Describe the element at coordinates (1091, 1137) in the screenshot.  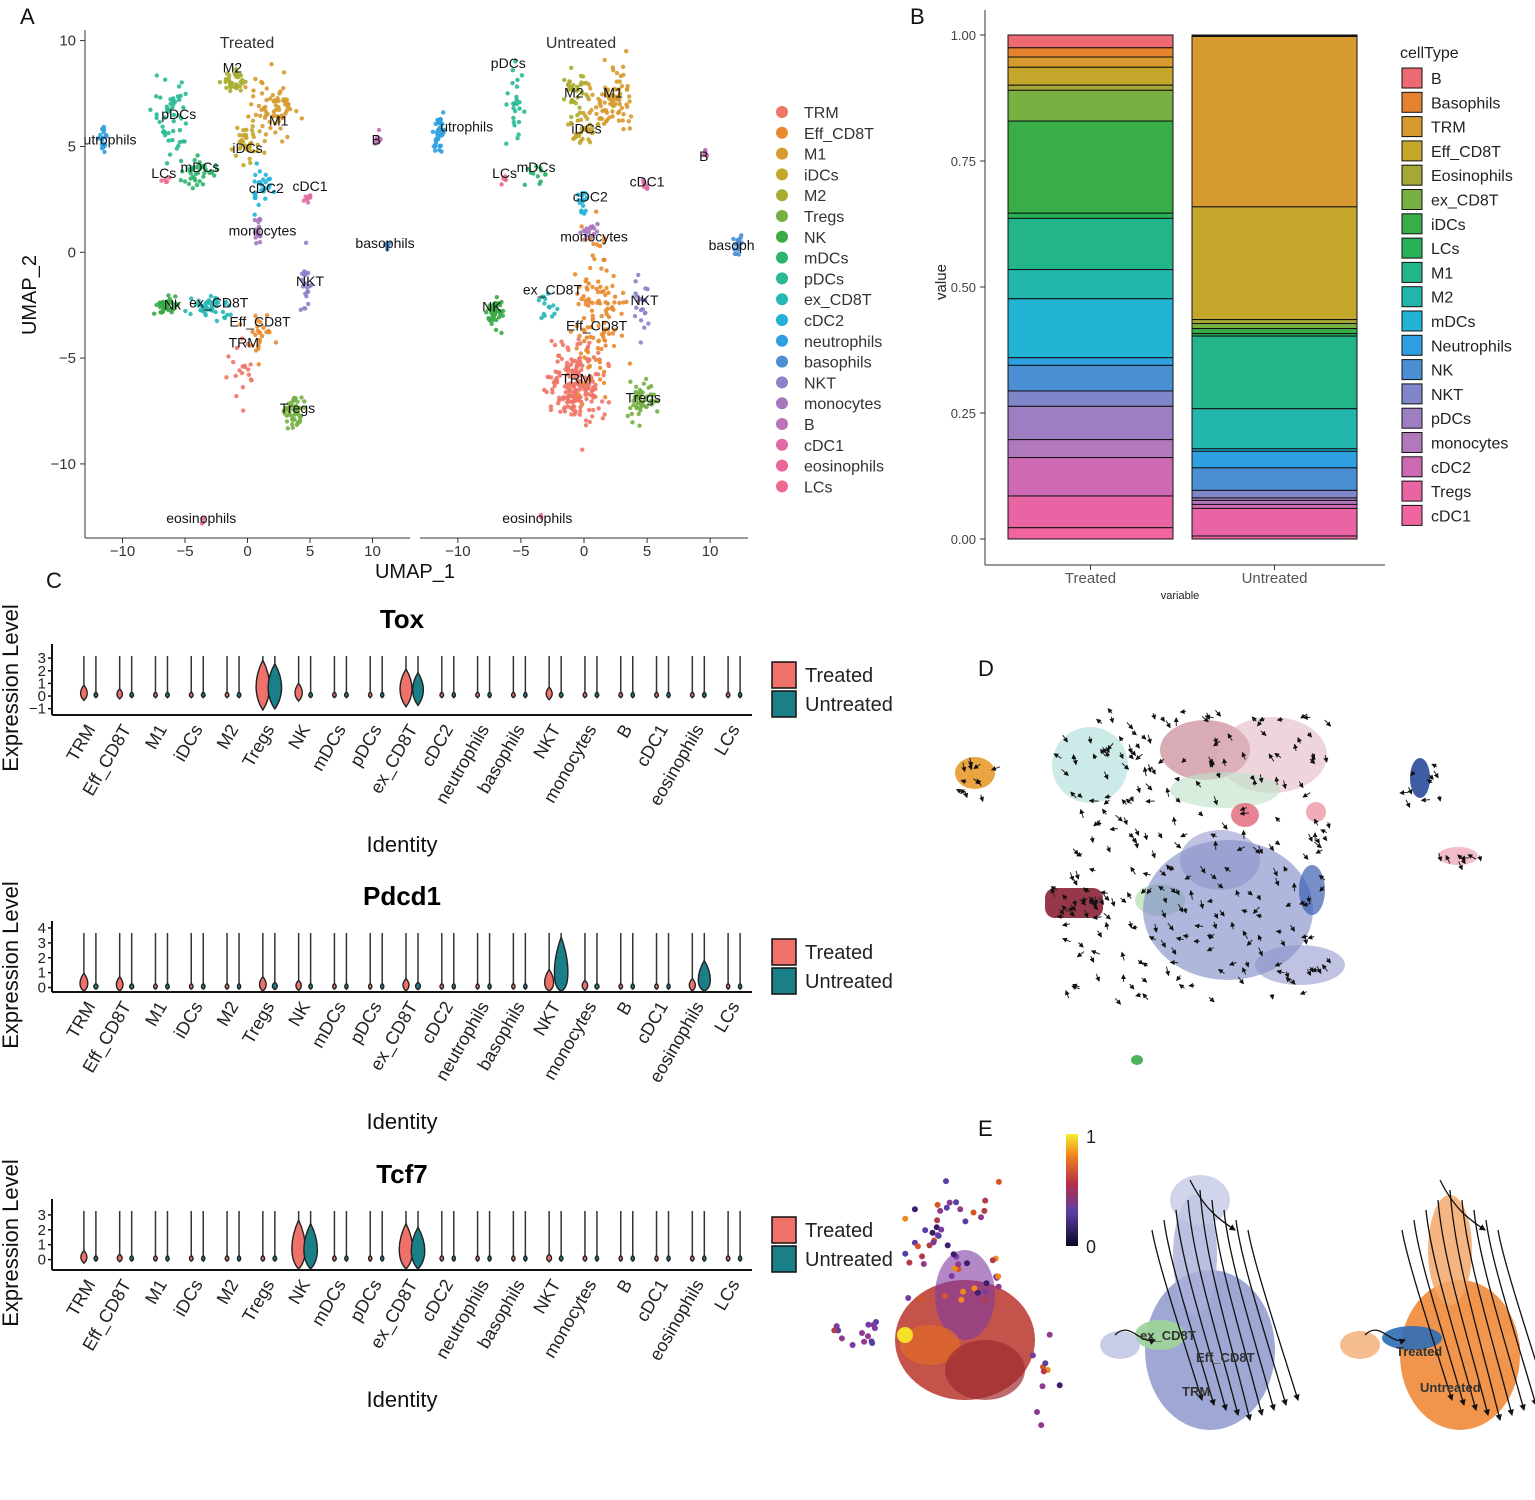
I see `colorbar-max: 1` at that location.